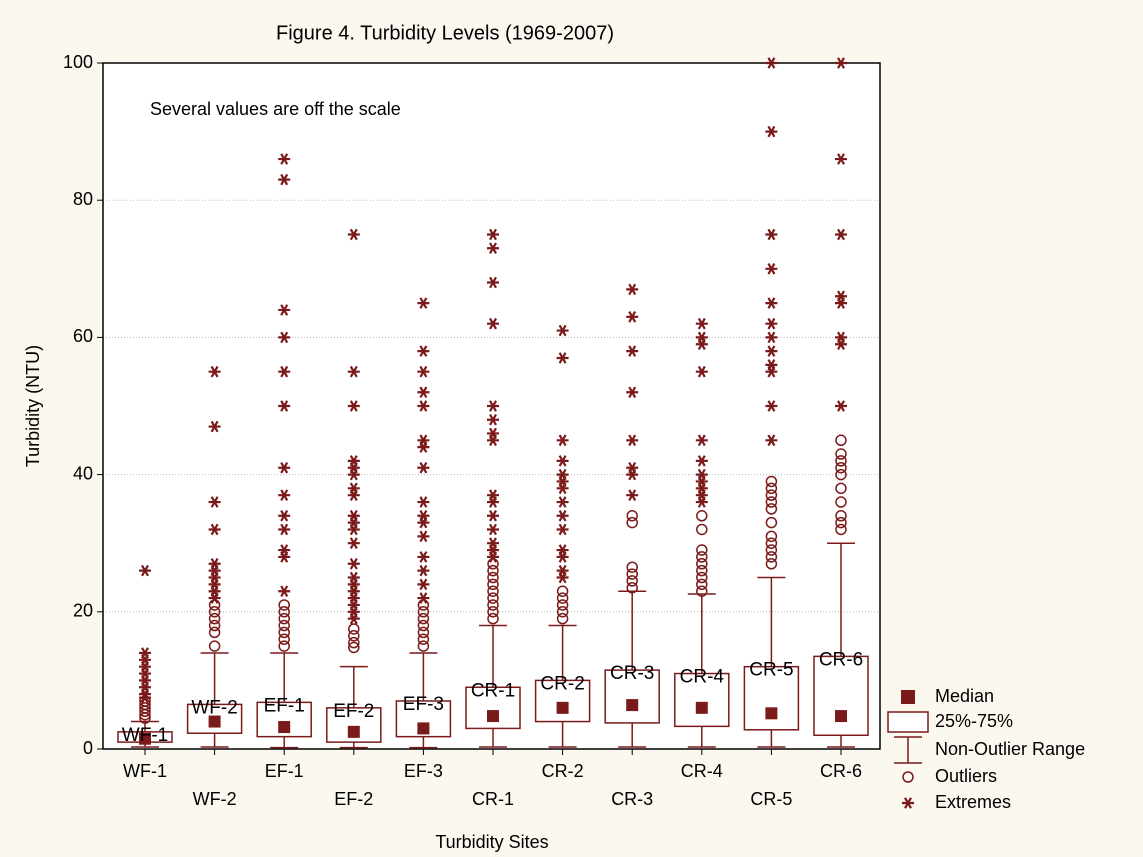 The width and height of the screenshot is (1143, 857). What do you see at coordinates (275, 109) in the screenshot?
I see `annotation: Several values are off the scale` at bounding box center [275, 109].